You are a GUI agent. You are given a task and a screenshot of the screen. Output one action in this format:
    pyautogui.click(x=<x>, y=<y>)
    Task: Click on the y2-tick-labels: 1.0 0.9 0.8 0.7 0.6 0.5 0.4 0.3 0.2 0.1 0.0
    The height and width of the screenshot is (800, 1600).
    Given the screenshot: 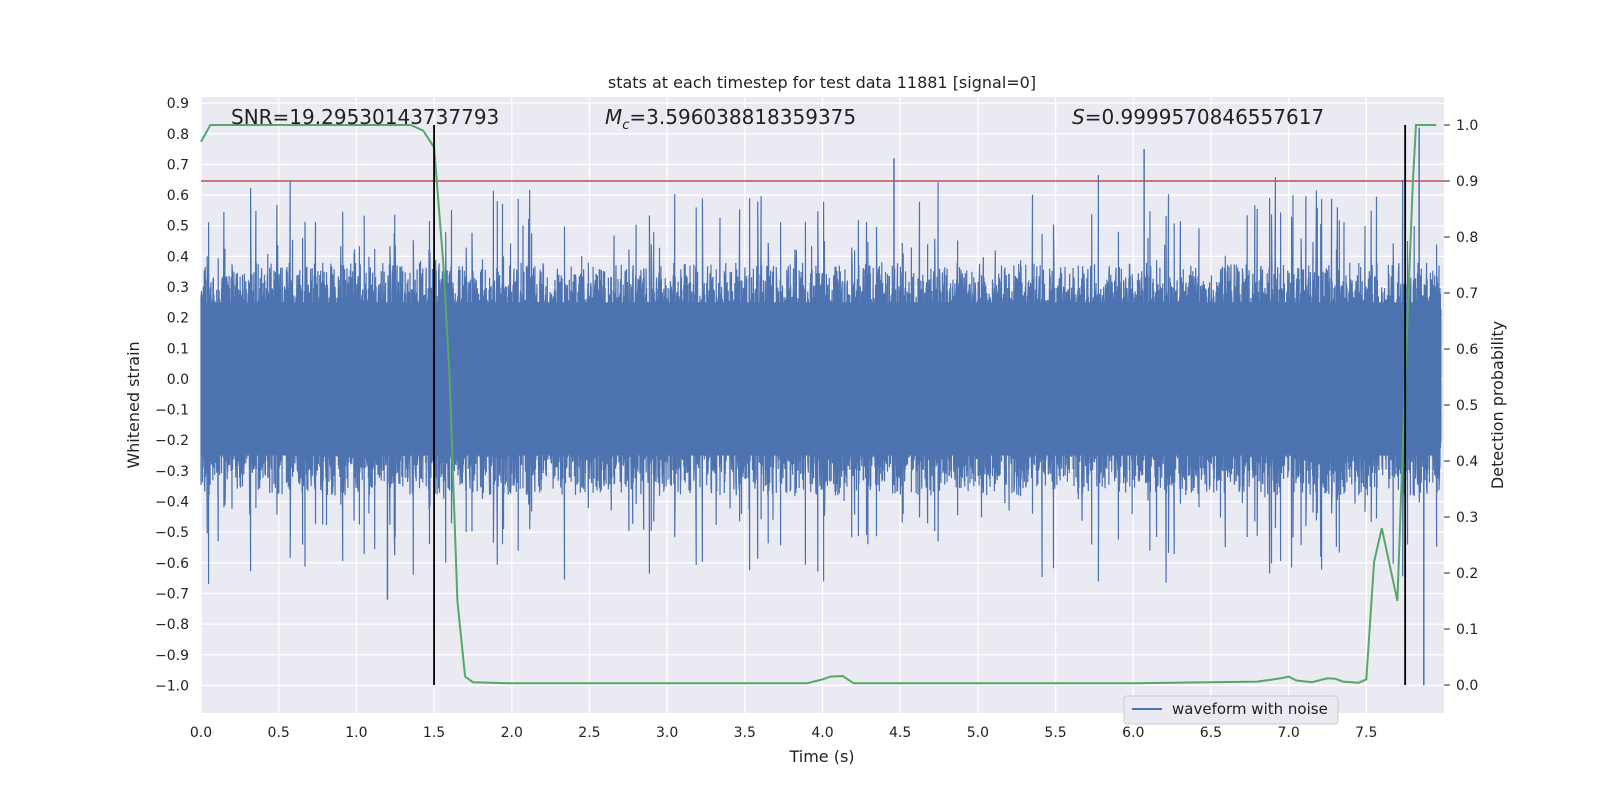 What is the action you would take?
    pyautogui.click(x=1461, y=406)
    